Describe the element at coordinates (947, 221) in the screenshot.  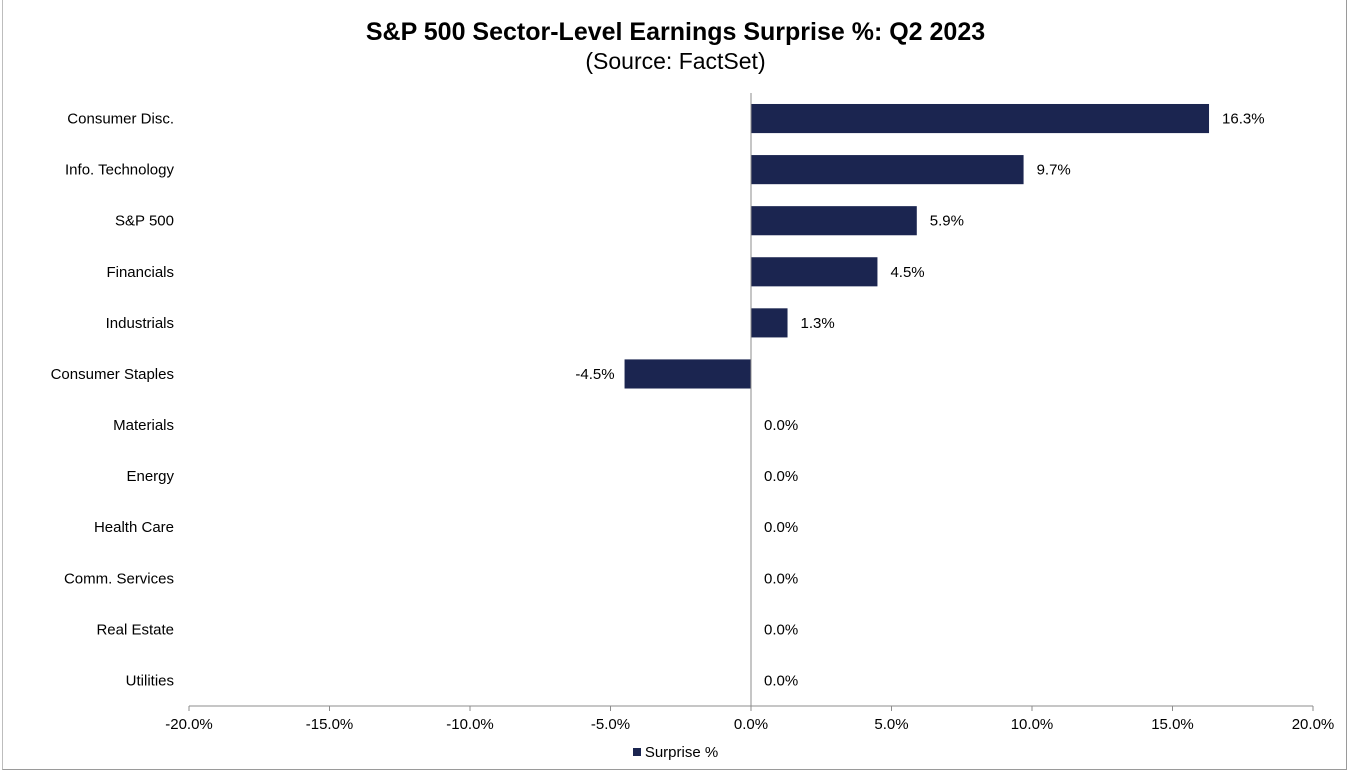
I see `data-label: 5.9%` at that location.